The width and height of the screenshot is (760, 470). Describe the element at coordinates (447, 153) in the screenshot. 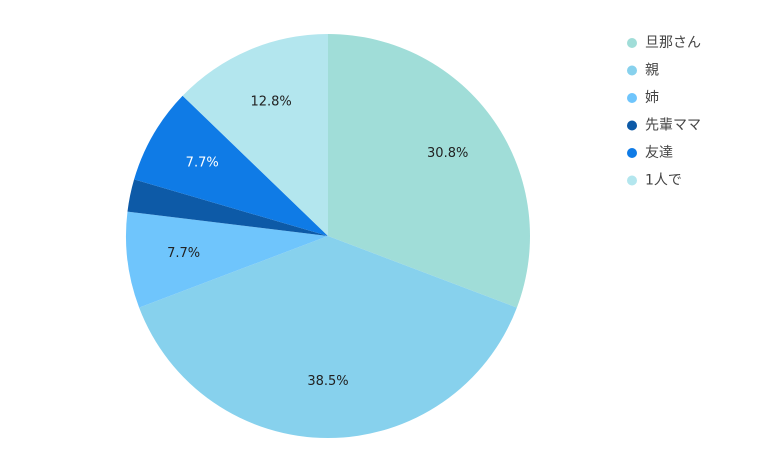

I see `slice-label: 30.8%` at that location.